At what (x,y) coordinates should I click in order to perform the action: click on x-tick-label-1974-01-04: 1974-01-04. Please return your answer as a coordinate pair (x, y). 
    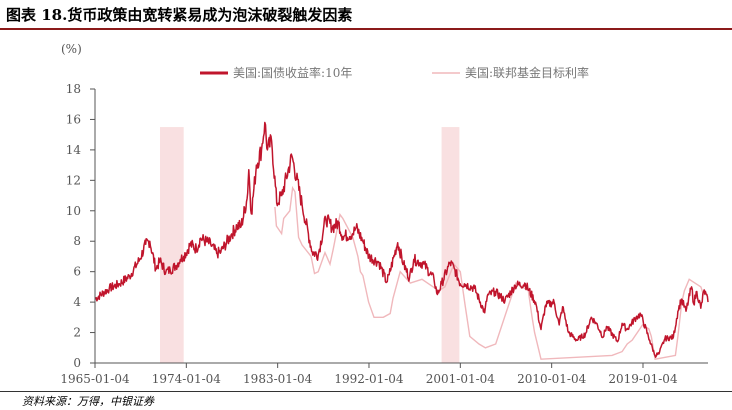
    Looking at the image, I should click on (187, 379).